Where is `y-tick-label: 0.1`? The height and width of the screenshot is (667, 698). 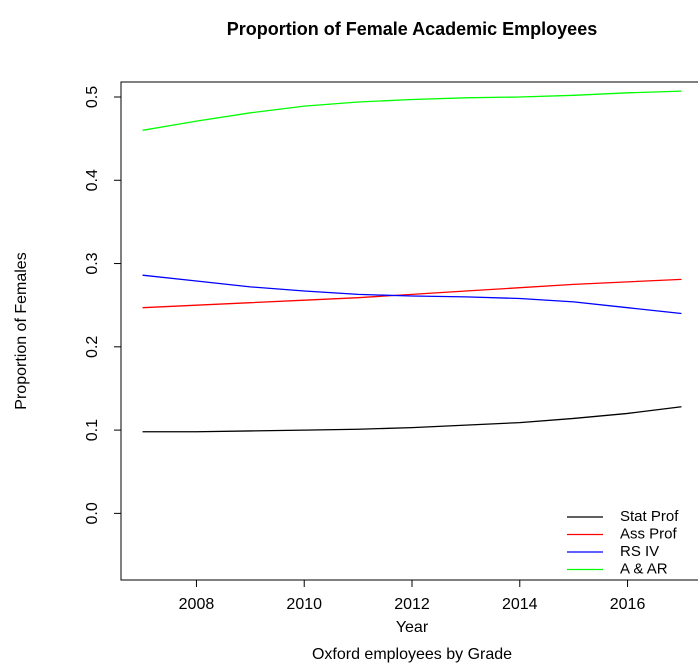
y-tick-label: 0.1 is located at coordinates (92, 430).